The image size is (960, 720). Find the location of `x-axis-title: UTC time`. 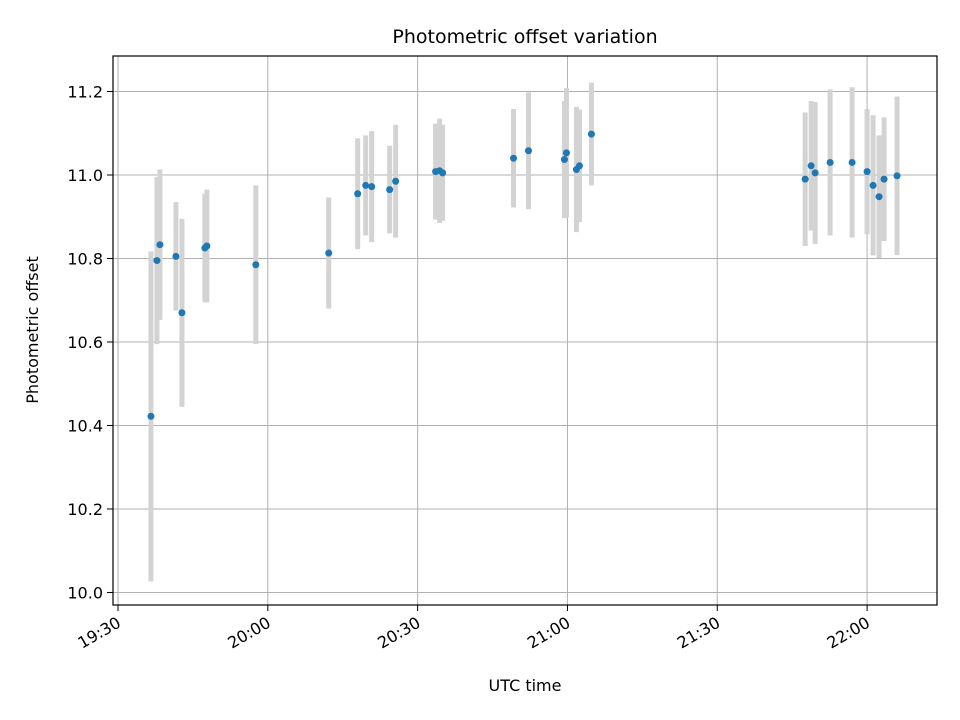

x-axis-title: UTC time is located at coordinates (525, 685).